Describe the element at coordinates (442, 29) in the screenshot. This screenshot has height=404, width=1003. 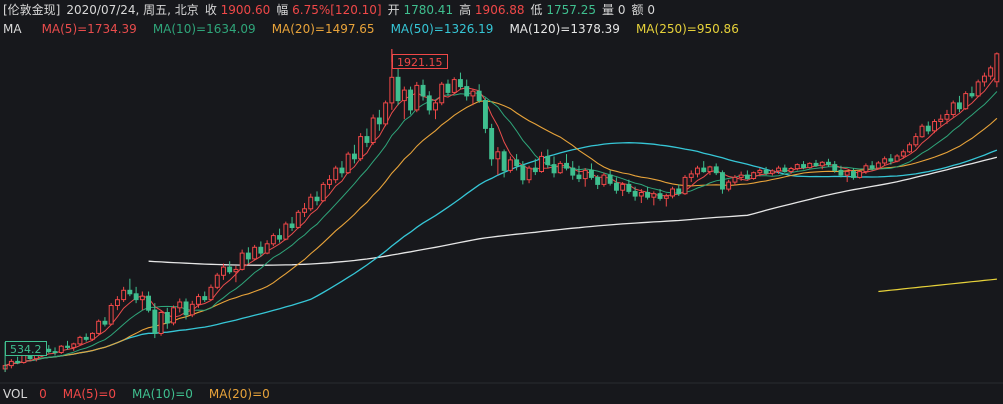
I see `ma50-legend: MA(50)=1326.19` at that location.